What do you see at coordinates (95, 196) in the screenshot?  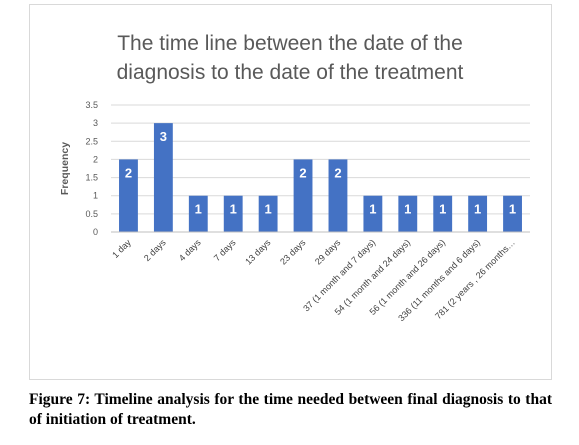 I see `y-tick-label: 1` at bounding box center [95, 196].